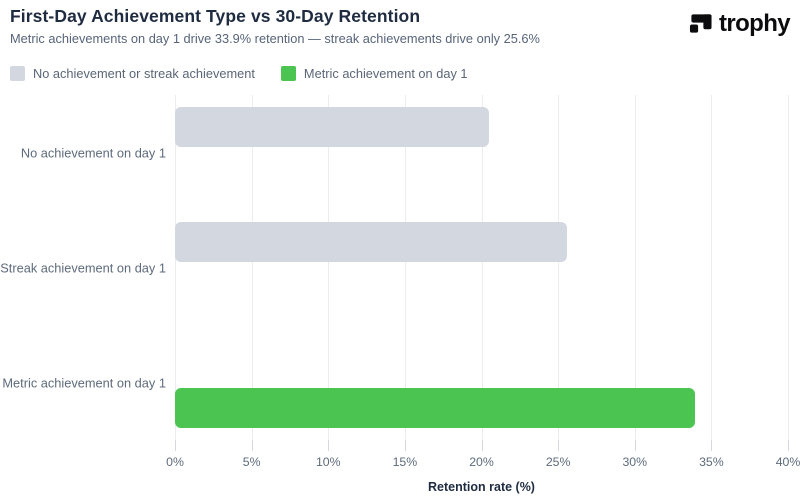  Describe the element at coordinates (251, 462) in the screenshot. I see `x-tick-label: 5%` at that location.